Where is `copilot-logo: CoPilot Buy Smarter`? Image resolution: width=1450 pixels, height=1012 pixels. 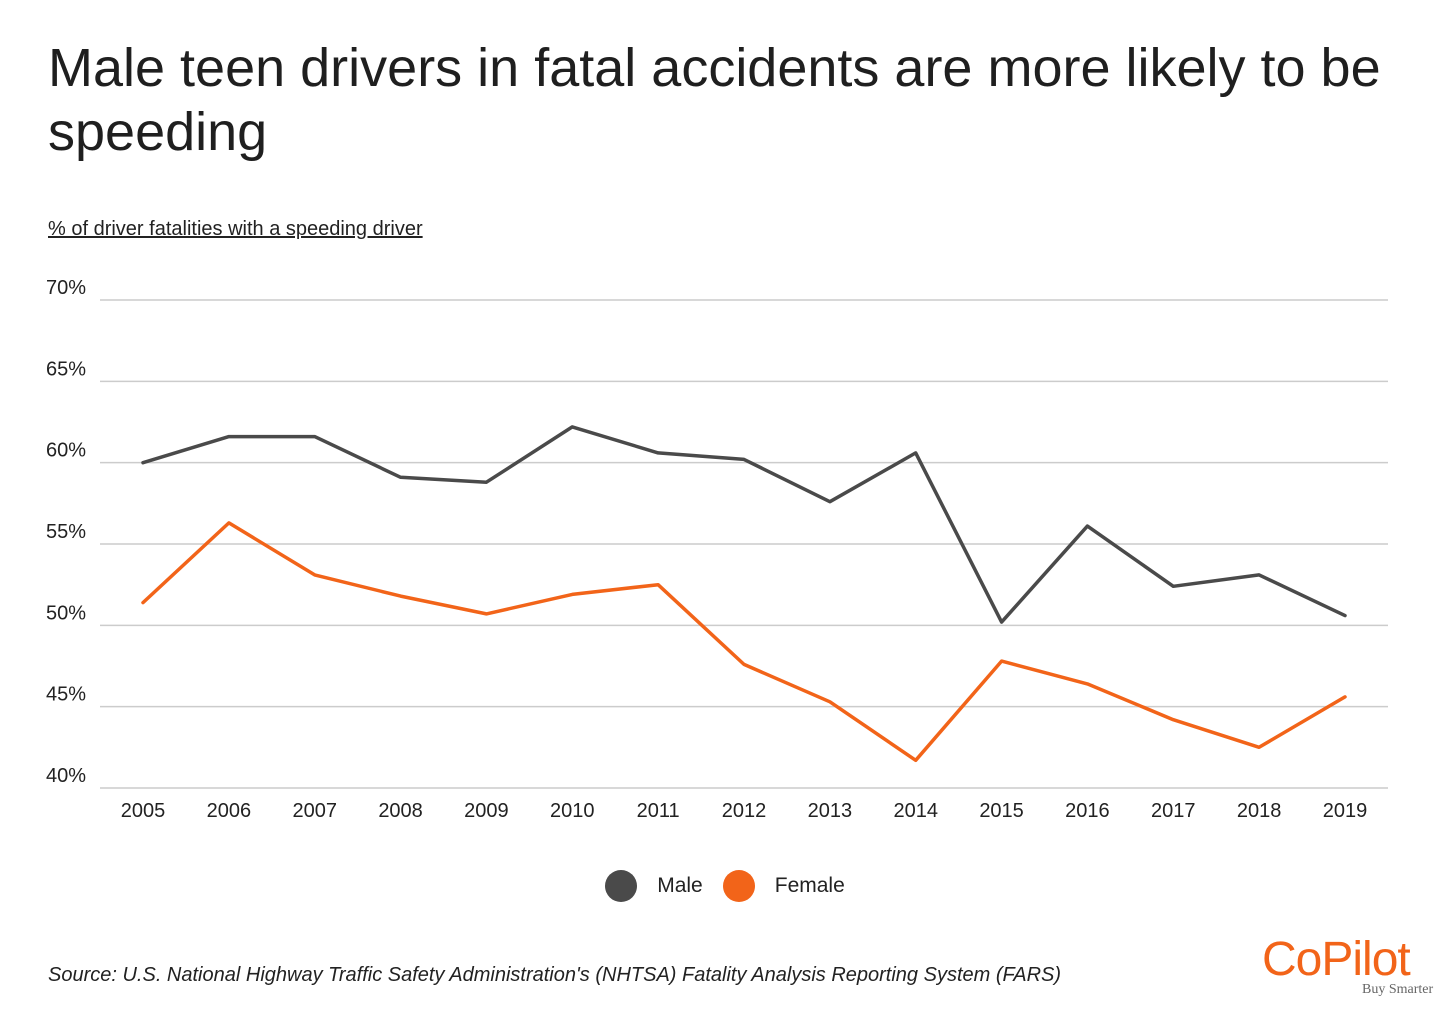 copilot-logo: CoPilot Buy Smarter is located at coordinates (1352, 966).